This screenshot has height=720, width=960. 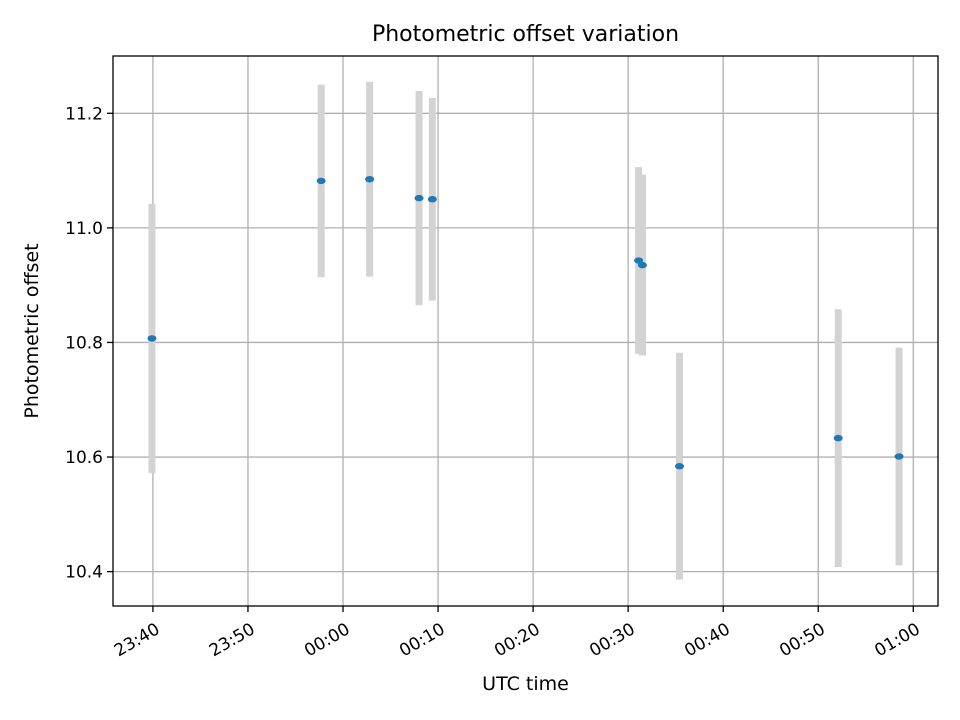 I want to click on y-axis-label: Photometric offset, so click(x=32, y=331).